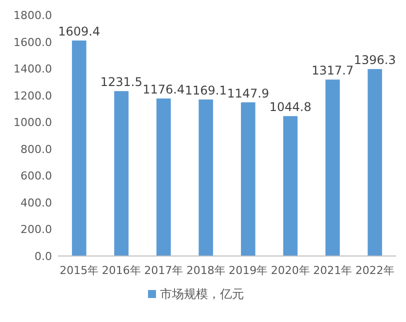 The height and width of the screenshot is (322, 406). Describe the element at coordinates (33, 95) in the screenshot. I see `y-tick-label: 1200.0` at that location.